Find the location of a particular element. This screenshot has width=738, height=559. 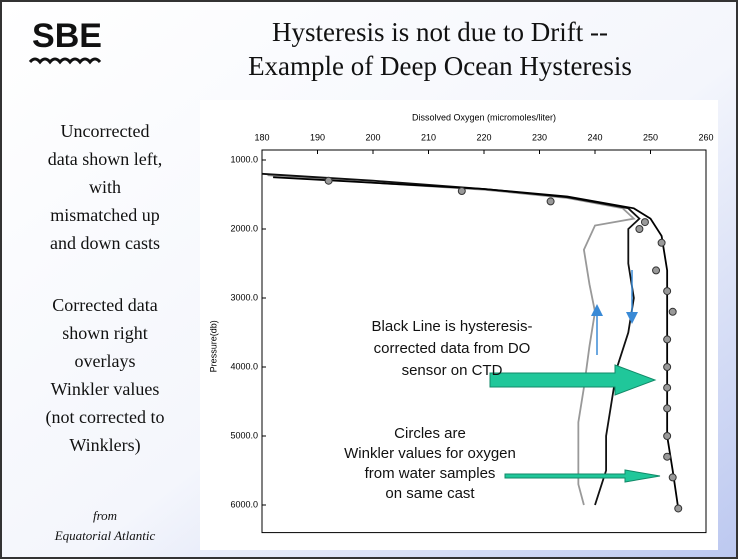

x-tick-label: 210 is located at coordinates (428, 137).